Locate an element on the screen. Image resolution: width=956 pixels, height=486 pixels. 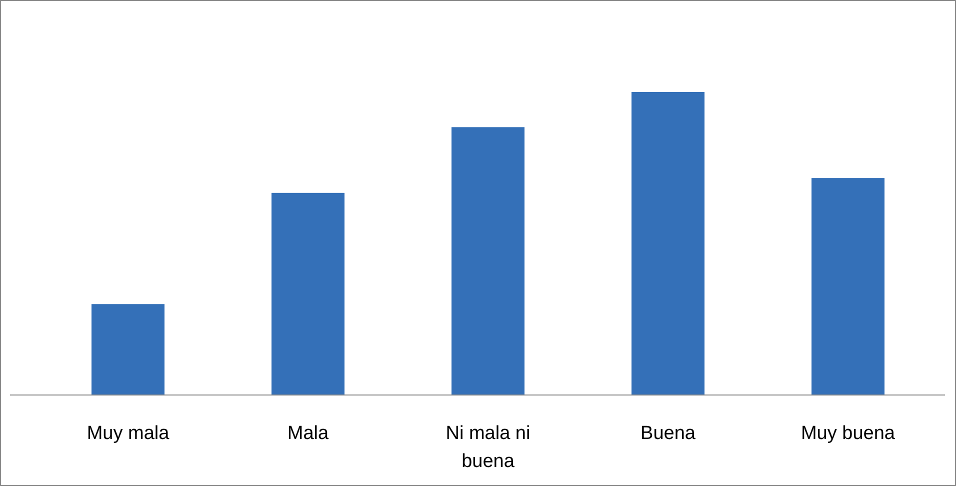
x-tick-label: Muy buena is located at coordinates (848, 433).